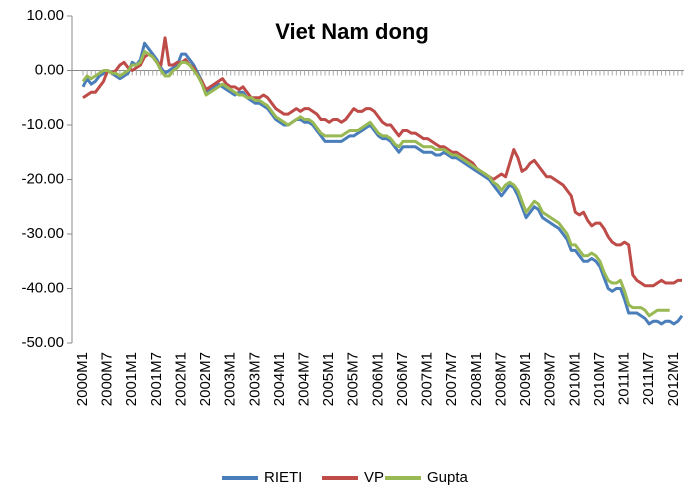  I want to click on x-tick-label: 2012M1, so click(673, 379).